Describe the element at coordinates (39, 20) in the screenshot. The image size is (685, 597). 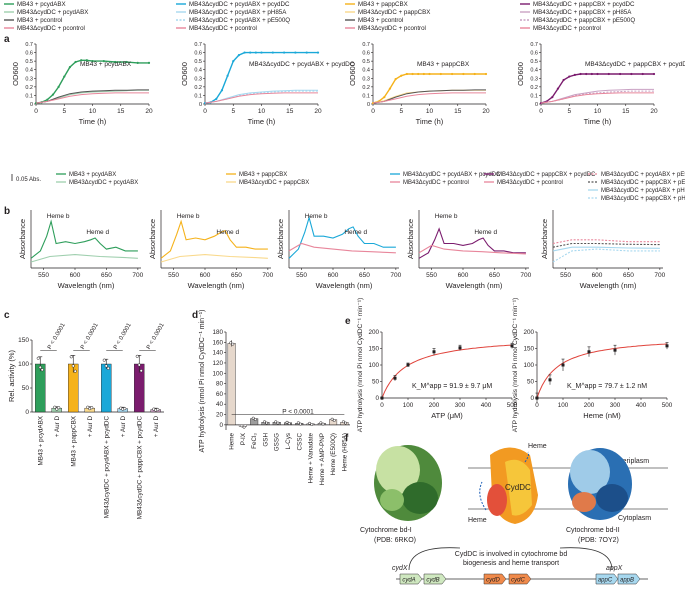
I see `legend-a-label: MB43 + pcontrol` at that location.